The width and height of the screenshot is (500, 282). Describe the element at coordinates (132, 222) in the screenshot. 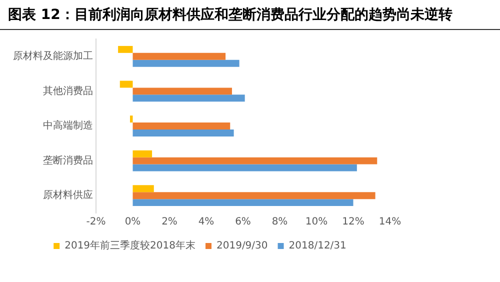

I see `x-tick-label: 0%` at that location.